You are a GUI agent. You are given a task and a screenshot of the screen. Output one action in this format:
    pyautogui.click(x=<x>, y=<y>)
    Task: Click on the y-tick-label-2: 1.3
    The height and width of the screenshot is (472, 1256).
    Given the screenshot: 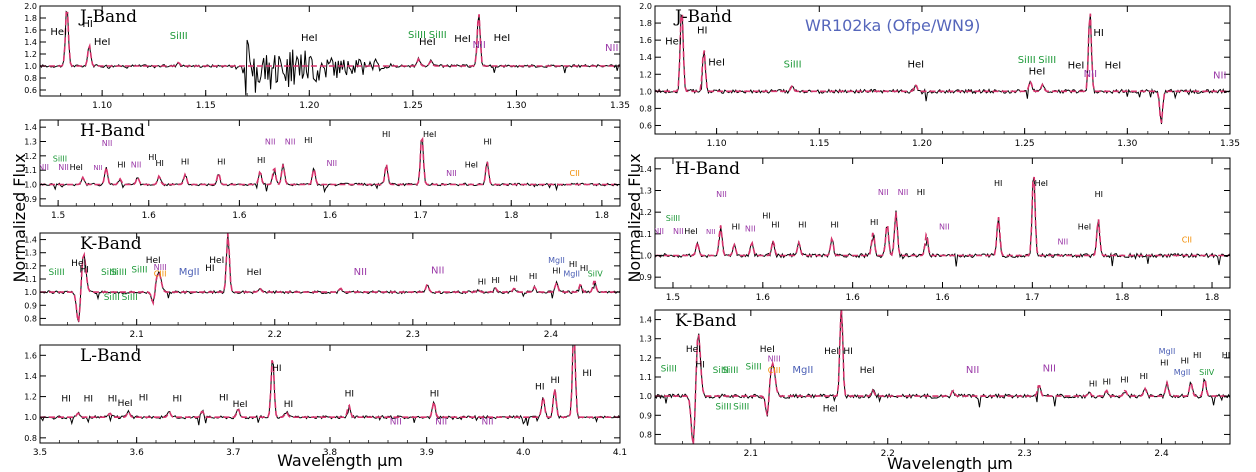 What is the action you would take?
    pyautogui.click(x=30, y=142)
    